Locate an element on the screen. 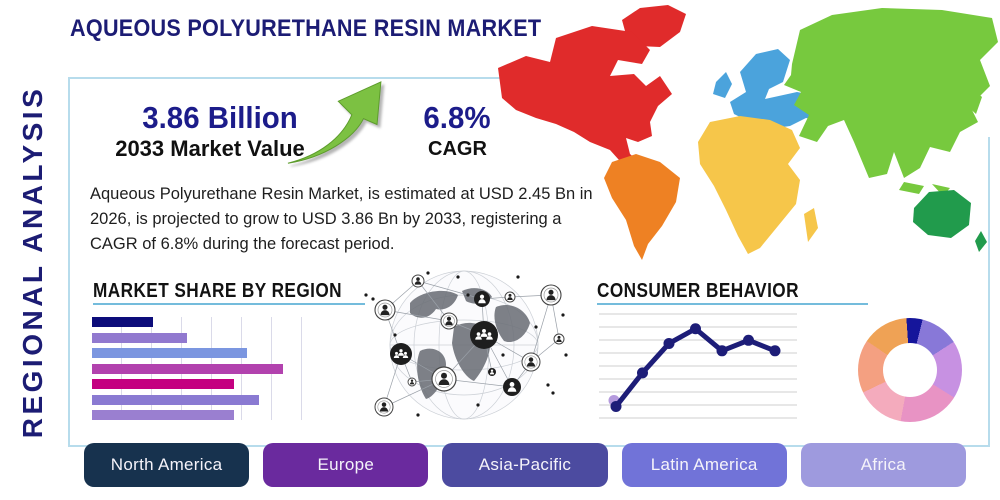  island-new-zealand is located at coordinates (981, 241).